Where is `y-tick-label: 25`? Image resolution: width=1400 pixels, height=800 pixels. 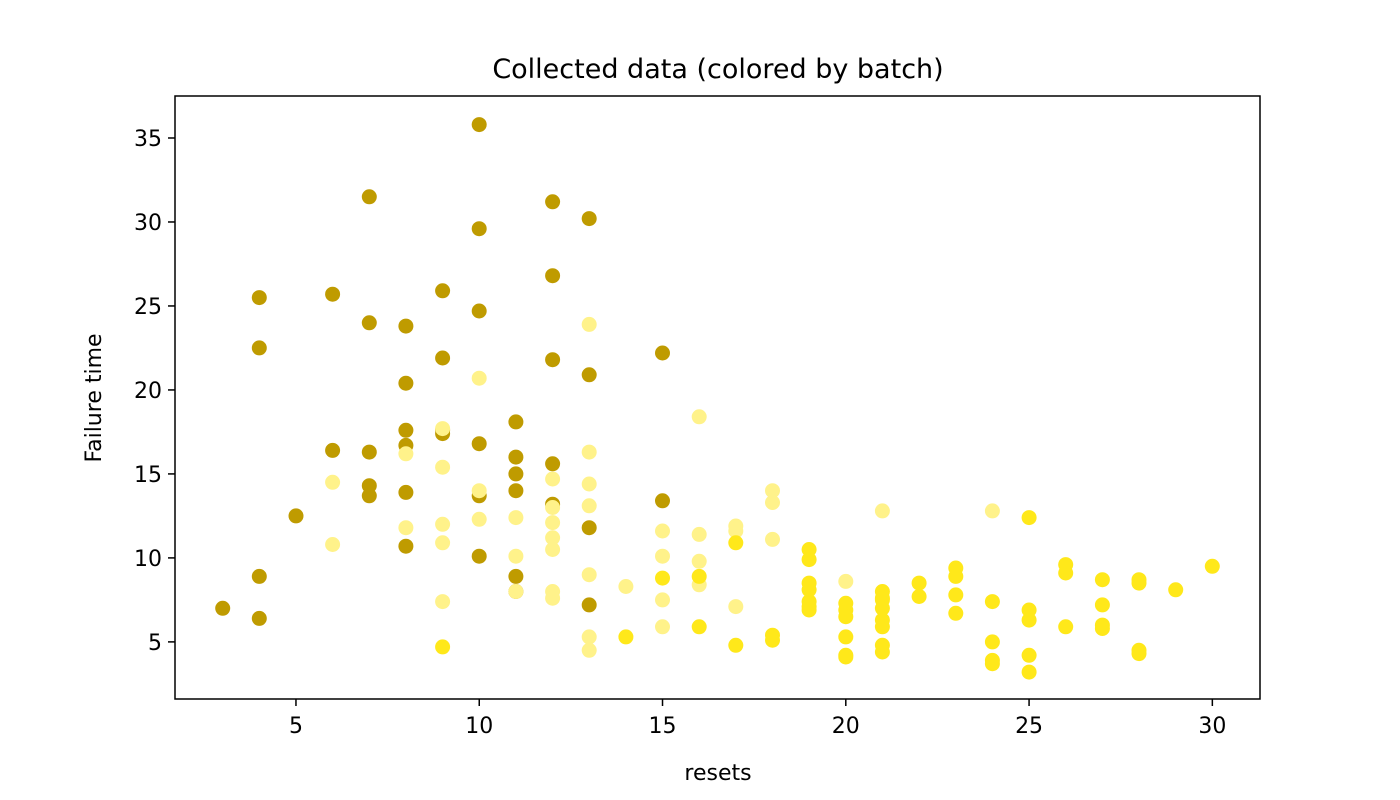
y-tick-label: 25 is located at coordinates (148, 307).